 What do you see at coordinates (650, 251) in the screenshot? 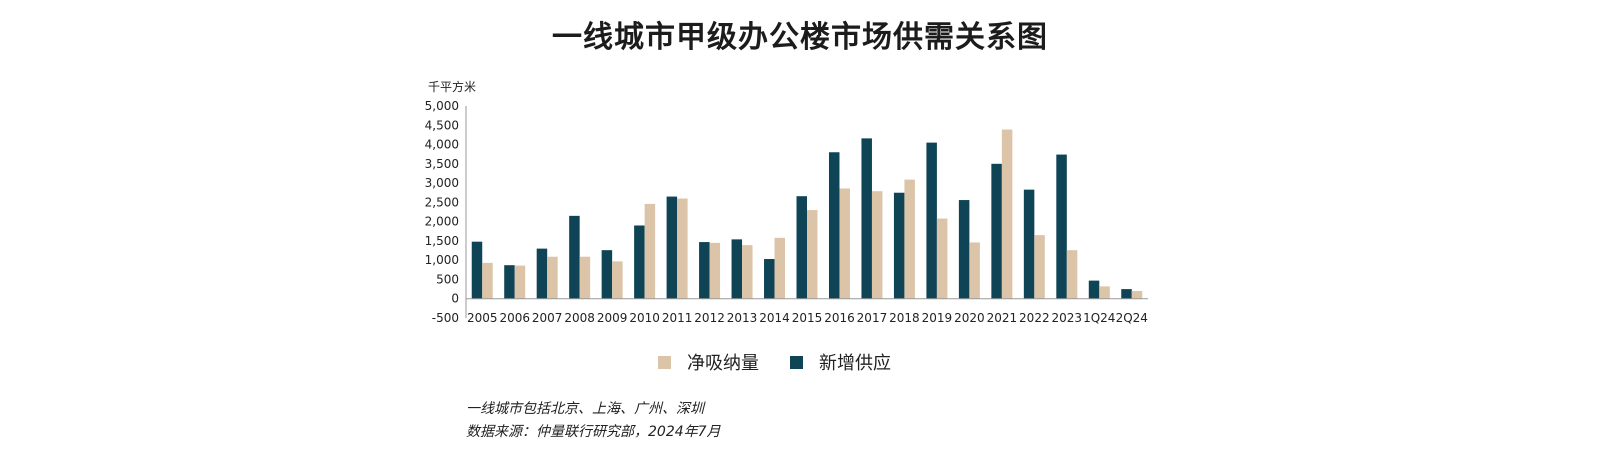
I see `bar-absorption-2010` at bounding box center [650, 251].